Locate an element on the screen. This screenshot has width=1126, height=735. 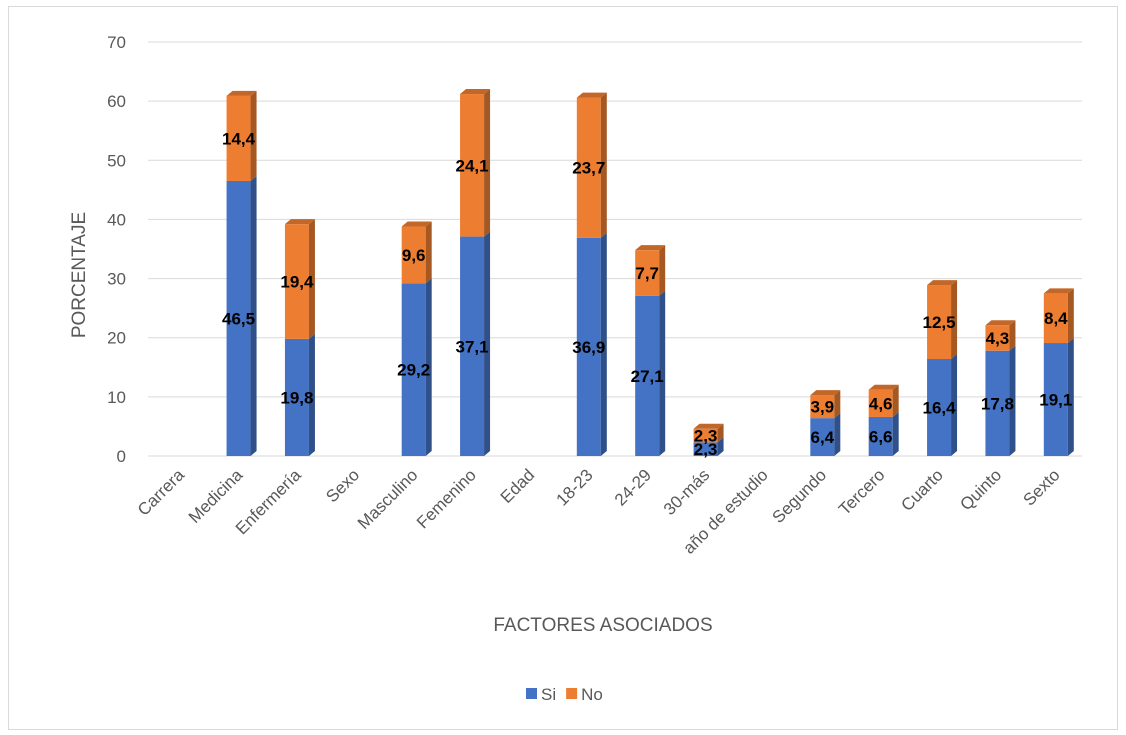
y-tick-label: 40 is located at coordinates (116, 219).